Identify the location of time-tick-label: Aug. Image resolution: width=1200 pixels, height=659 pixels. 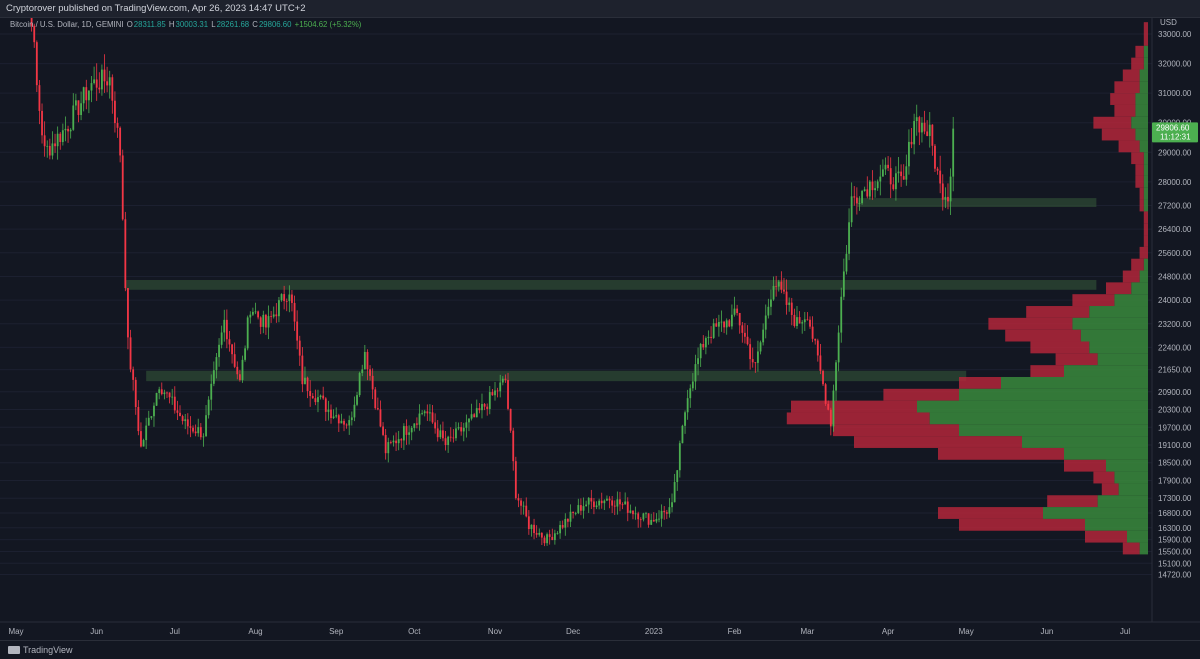
(255, 631).